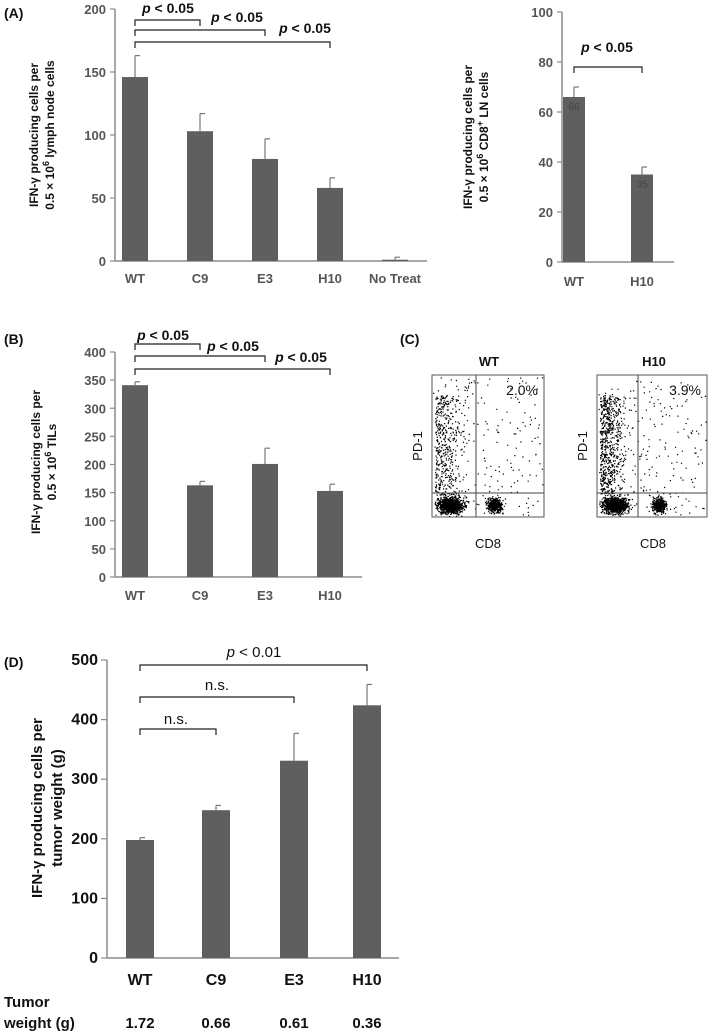  Describe the element at coordinates (258, 652) in the screenshot. I see `p-value: < 0.01` at that location.